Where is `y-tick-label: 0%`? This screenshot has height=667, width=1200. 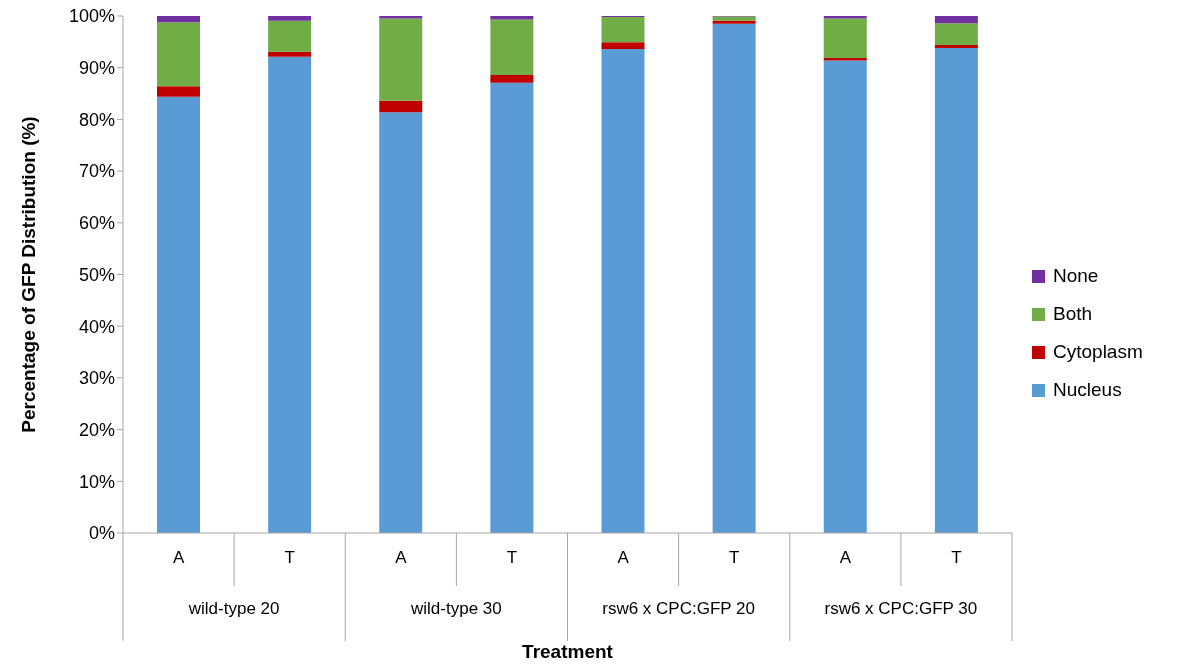 y-tick-label: 0% is located at coordinates (101, 533).